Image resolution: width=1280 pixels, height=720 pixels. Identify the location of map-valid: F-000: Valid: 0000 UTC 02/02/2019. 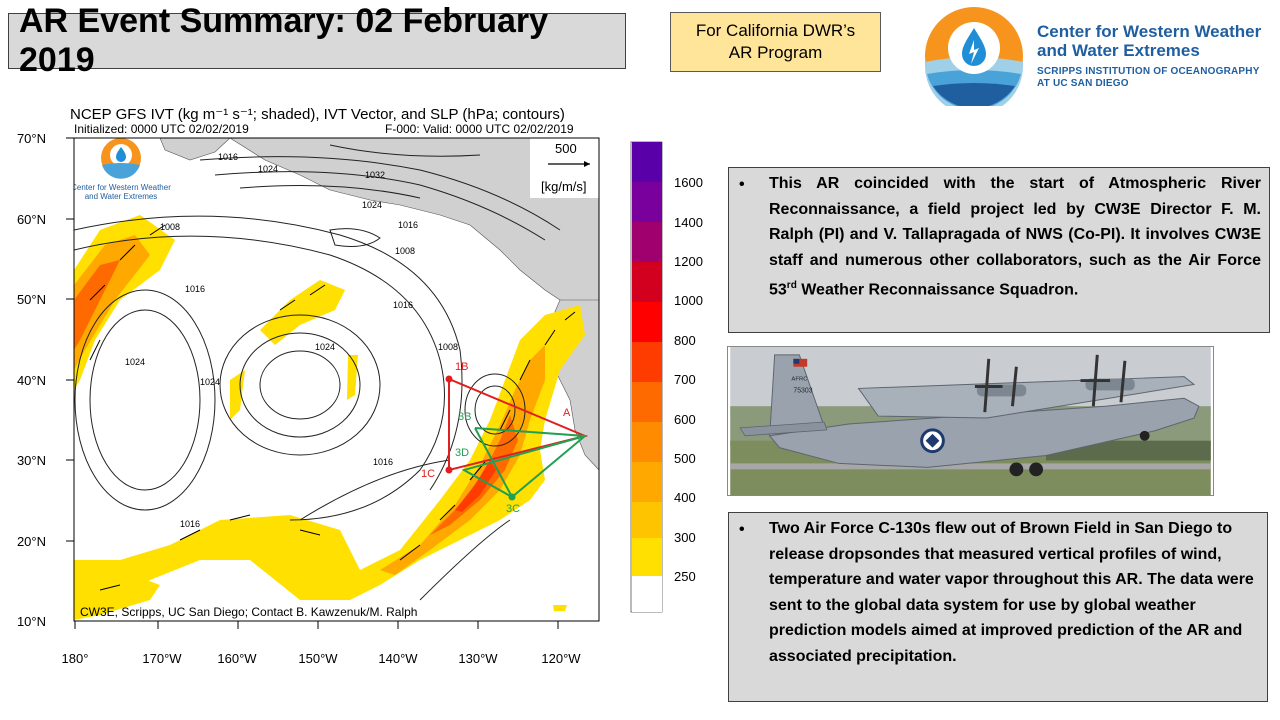
(479, 129).